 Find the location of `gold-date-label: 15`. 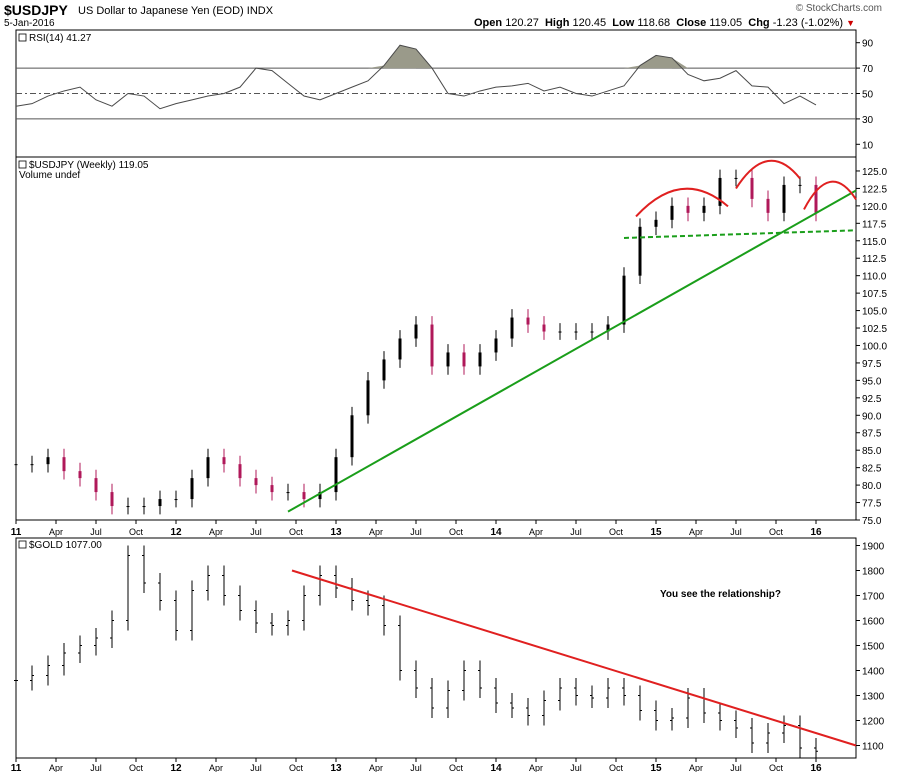

gold-date-label: 15 is located at coordinates (656, 767).